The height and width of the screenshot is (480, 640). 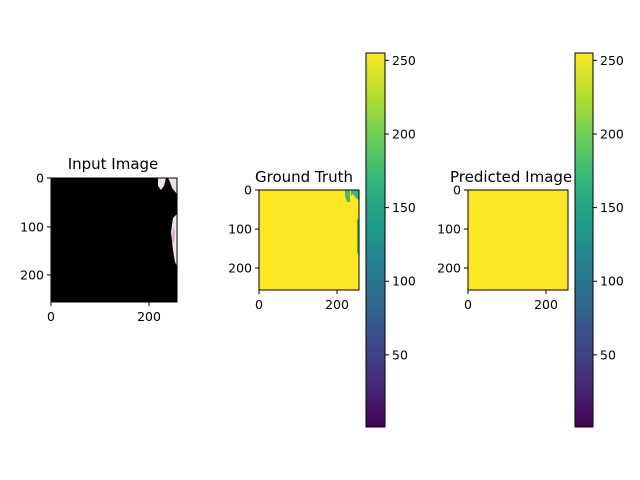 I want to click on ground-truth-canvas, so click(x=309, y=240).